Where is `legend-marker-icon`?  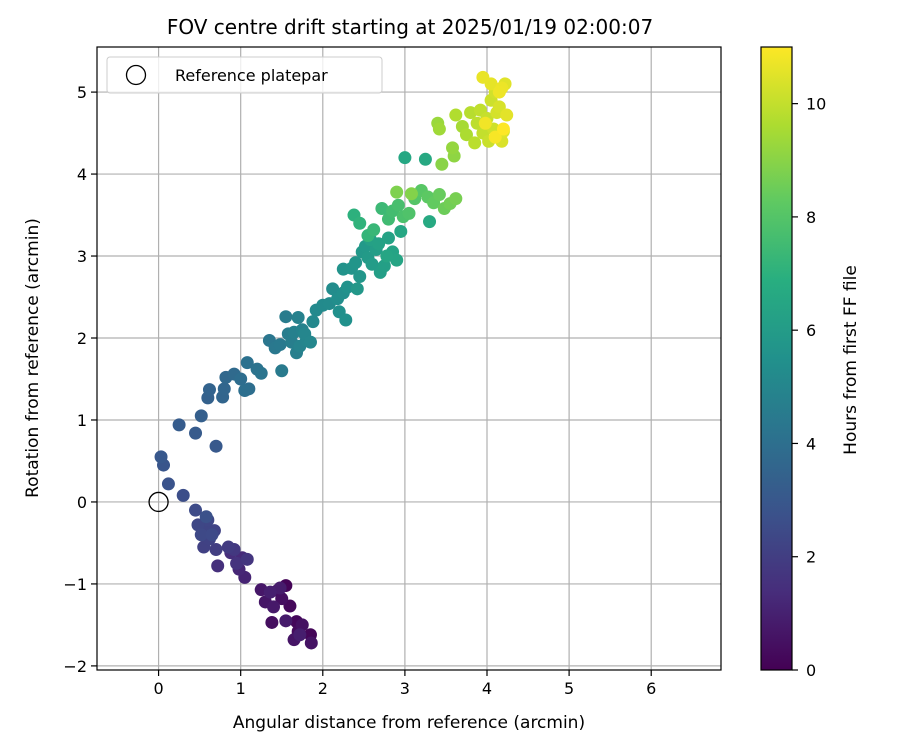 legend-marker-icon is located at coordinates (136, 75).